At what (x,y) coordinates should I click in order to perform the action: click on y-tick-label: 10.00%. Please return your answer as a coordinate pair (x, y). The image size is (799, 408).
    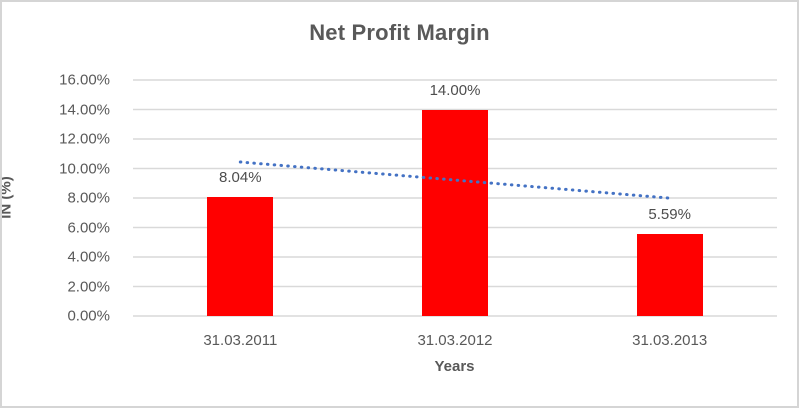
    Looking at the image, I should click on (84, 168).